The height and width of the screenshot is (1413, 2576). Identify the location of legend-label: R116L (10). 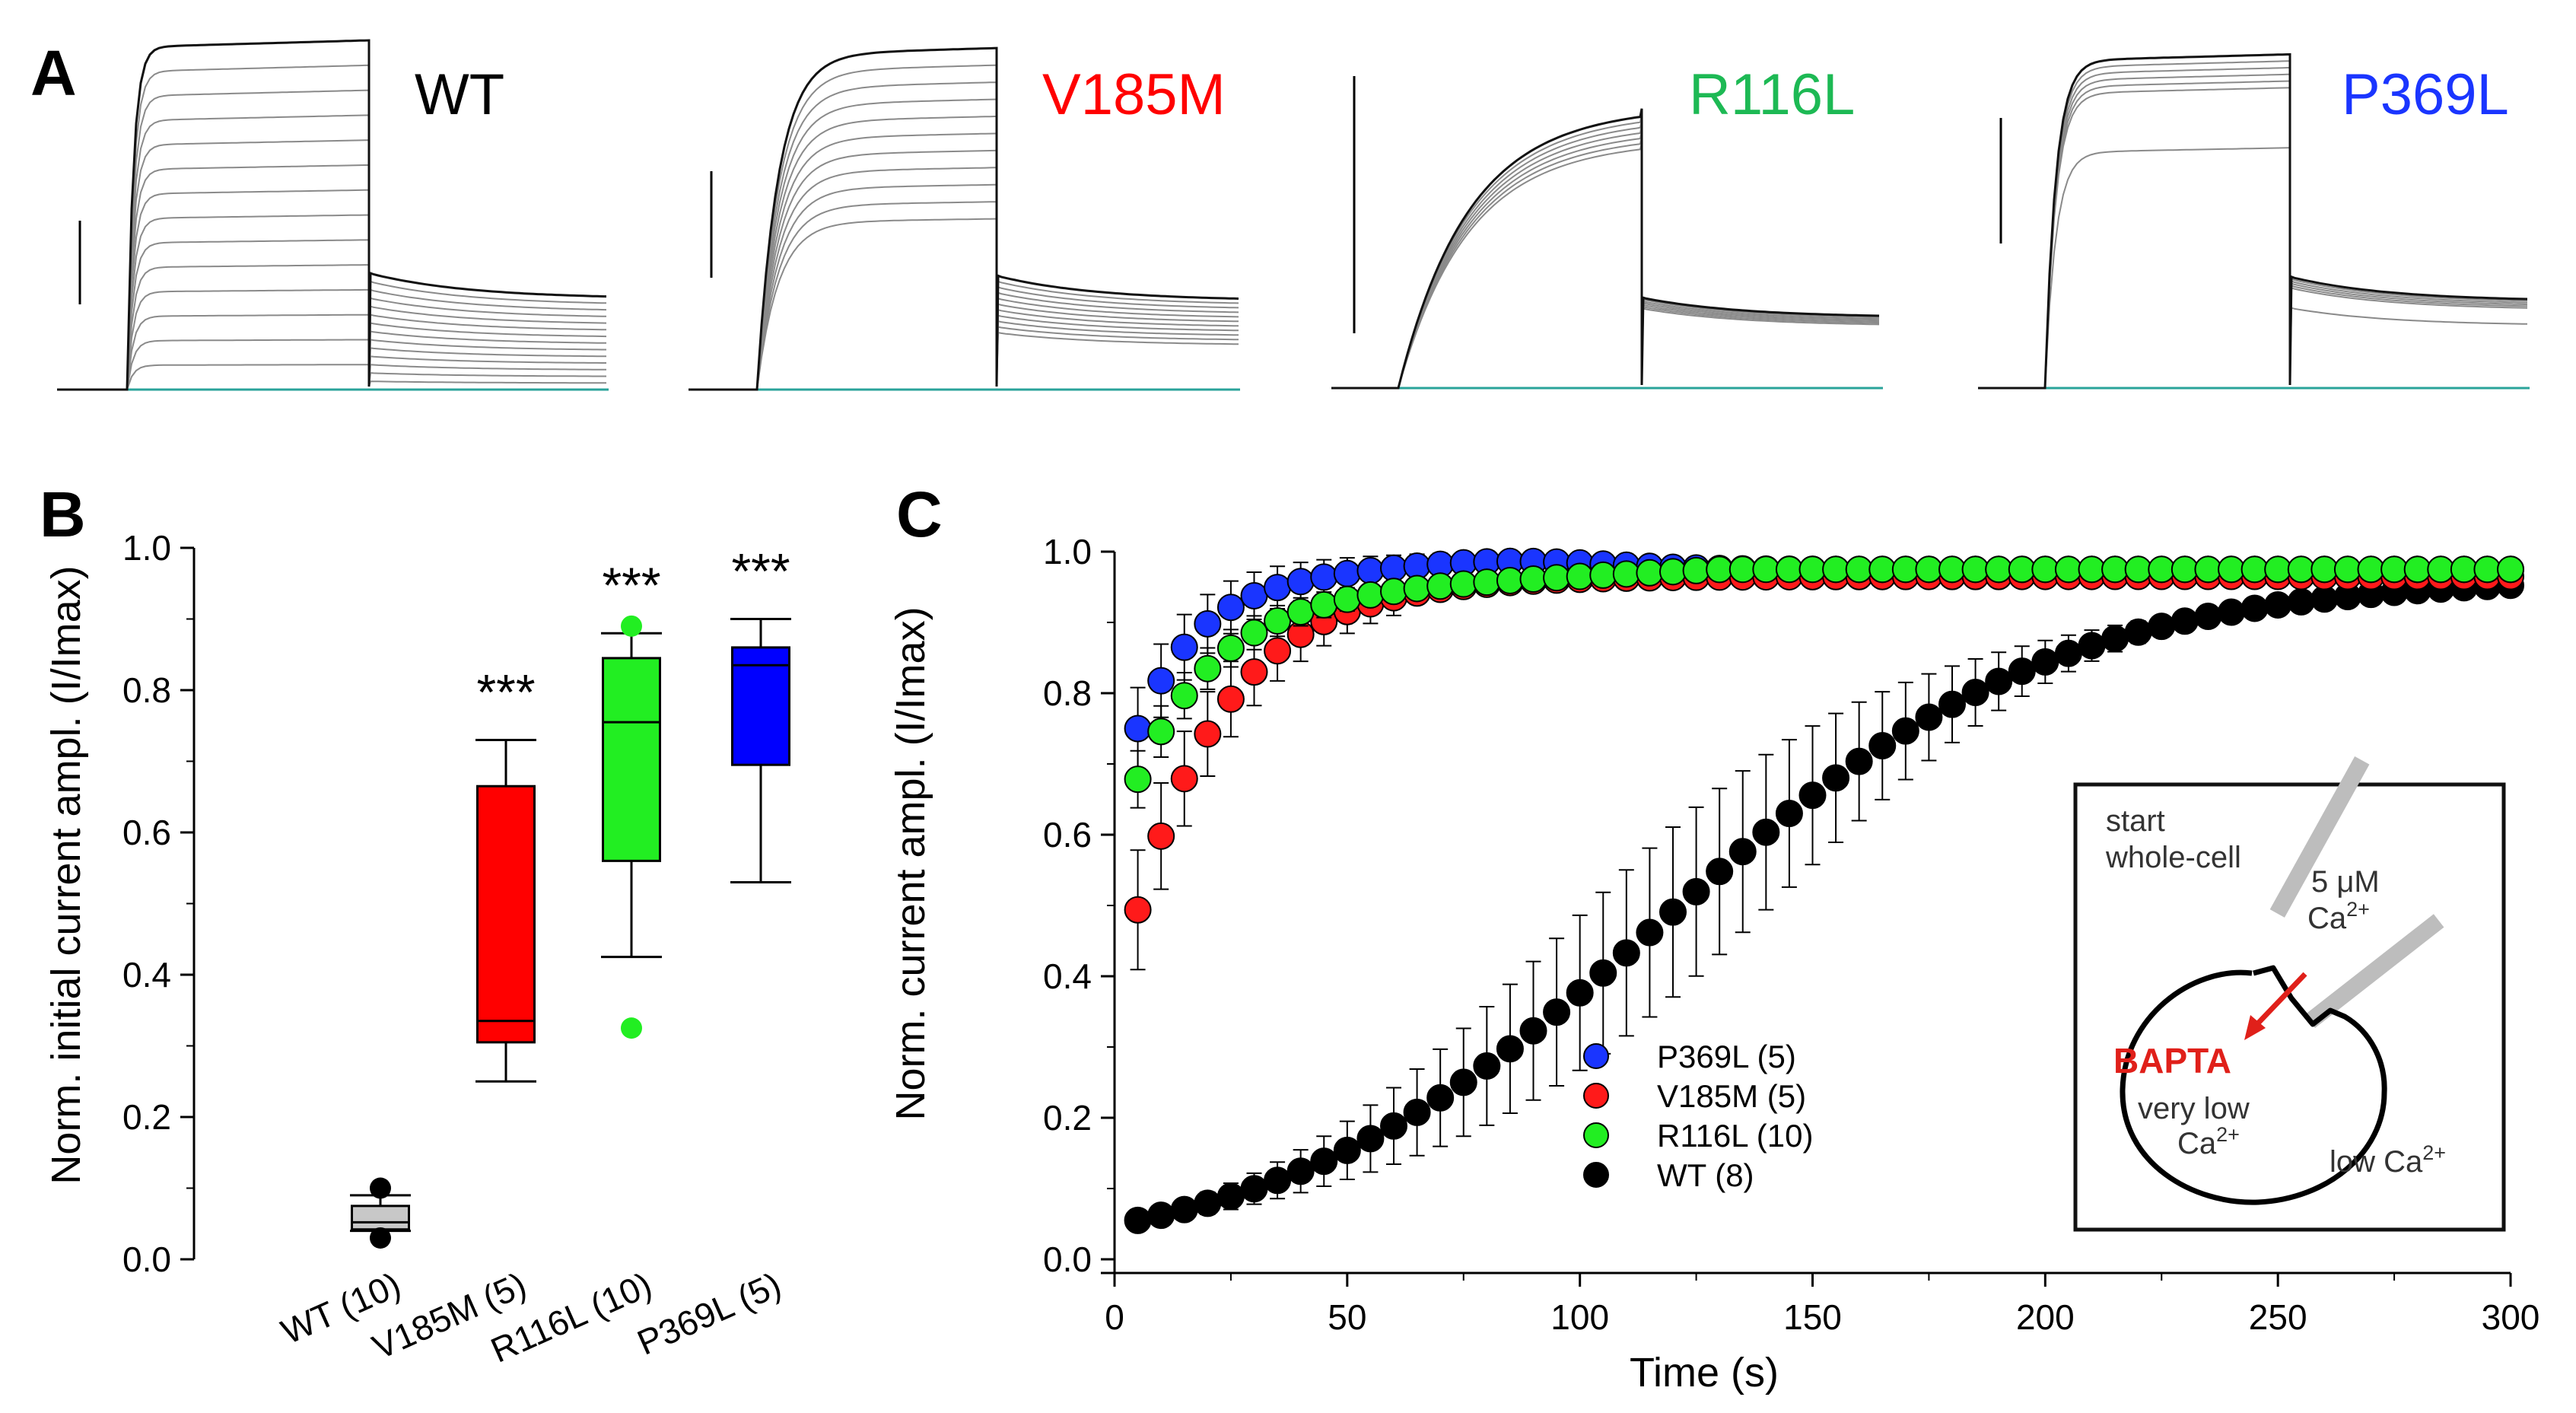
(1735, 1136).